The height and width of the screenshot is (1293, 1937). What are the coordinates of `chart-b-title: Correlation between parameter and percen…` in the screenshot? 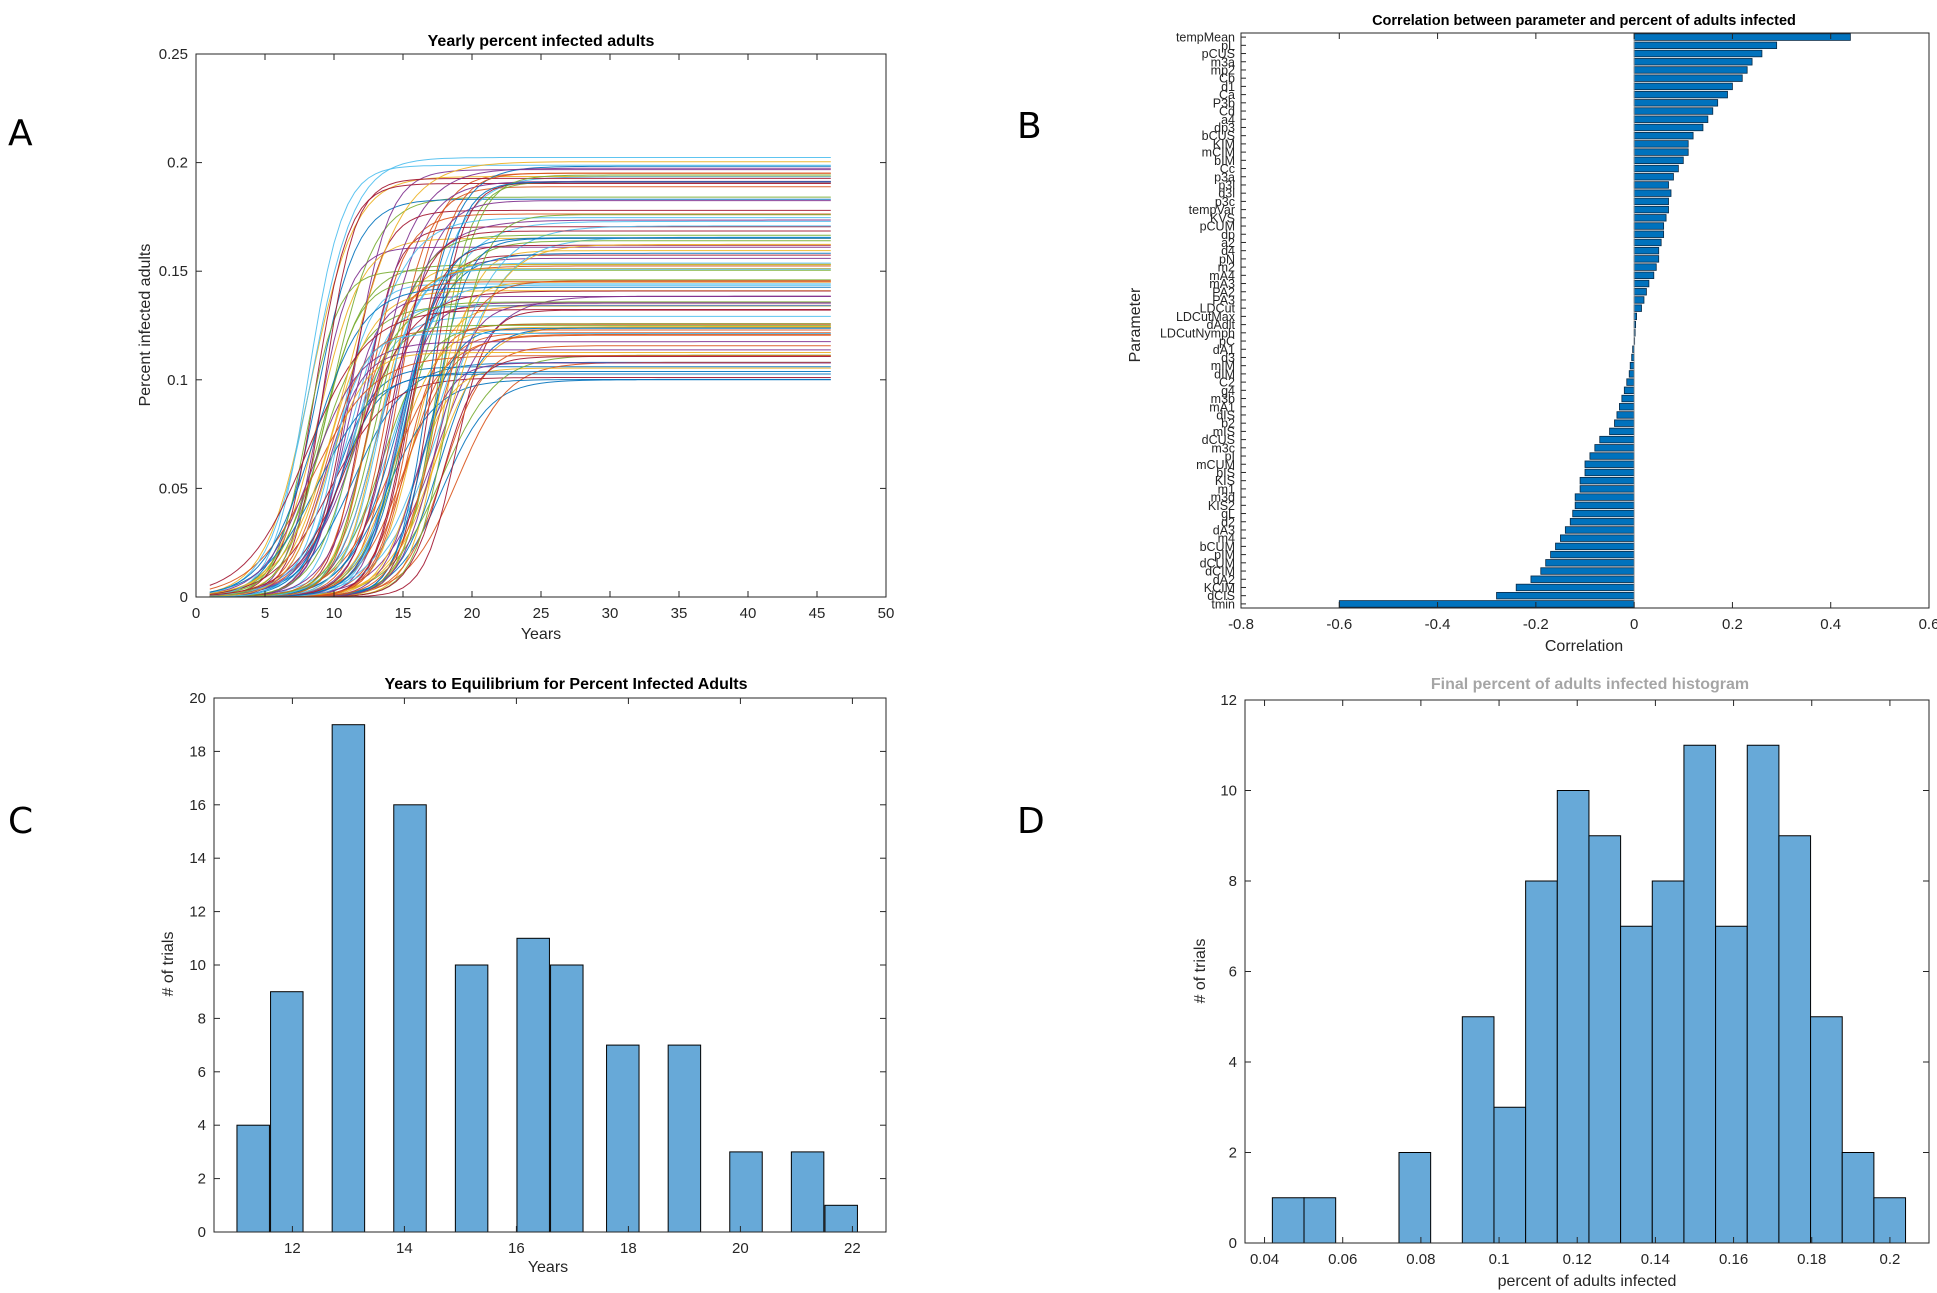 It's located at (1584, 21).